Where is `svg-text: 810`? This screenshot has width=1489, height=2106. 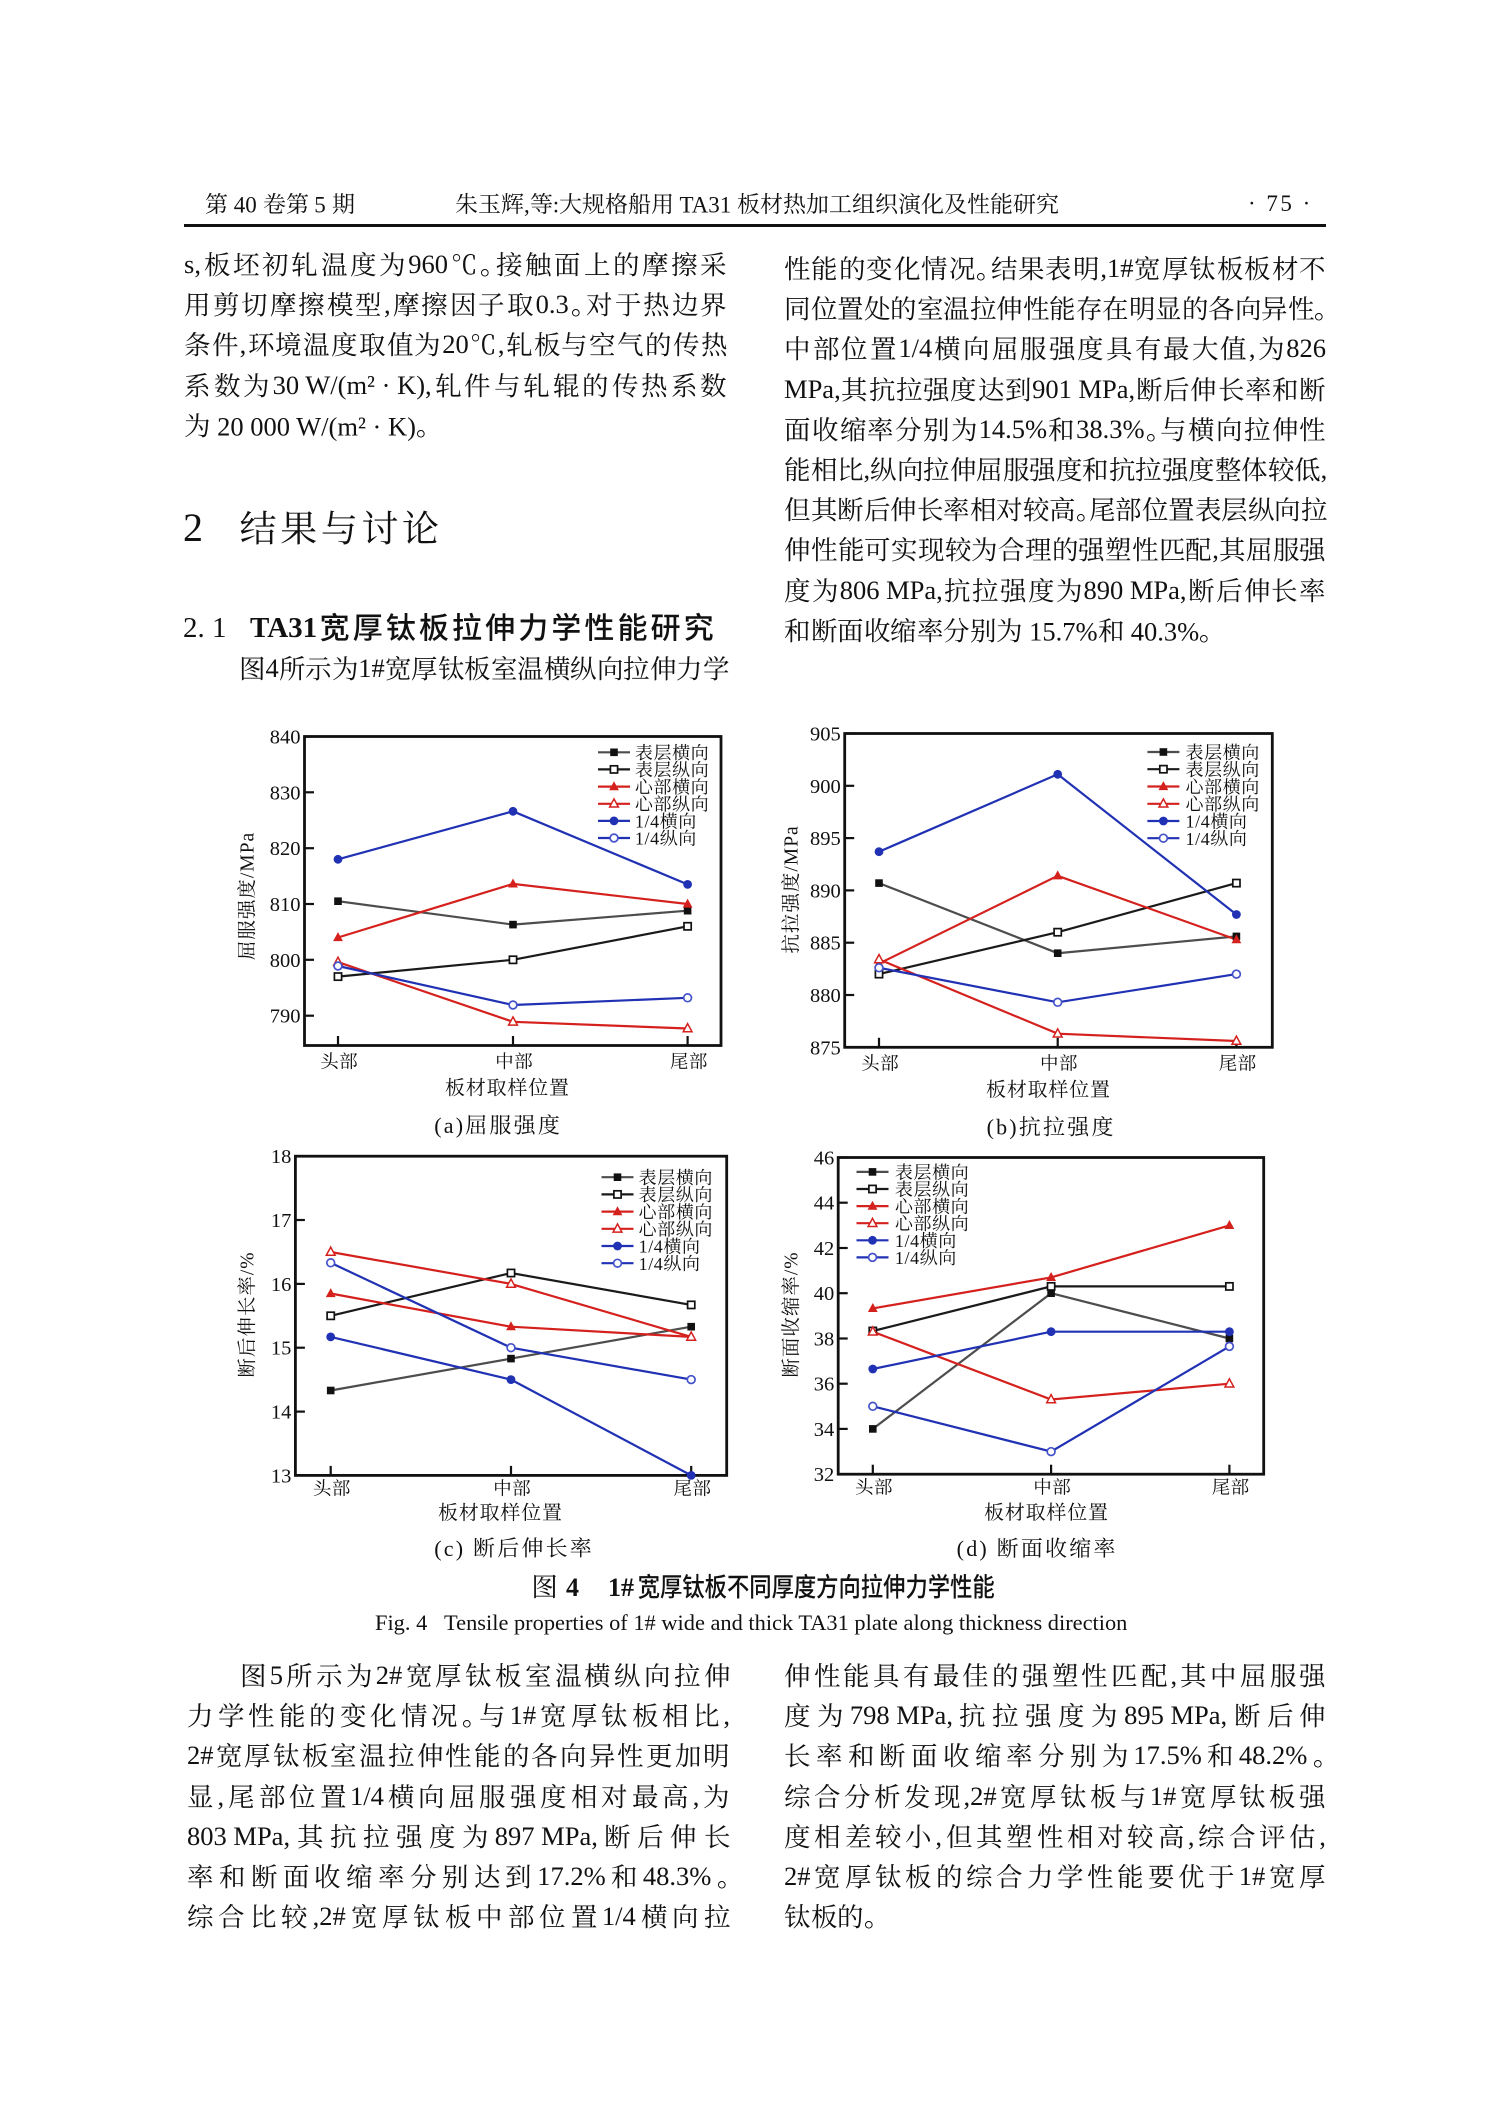
svg-text: 810 is located at coordinates (285, 905).